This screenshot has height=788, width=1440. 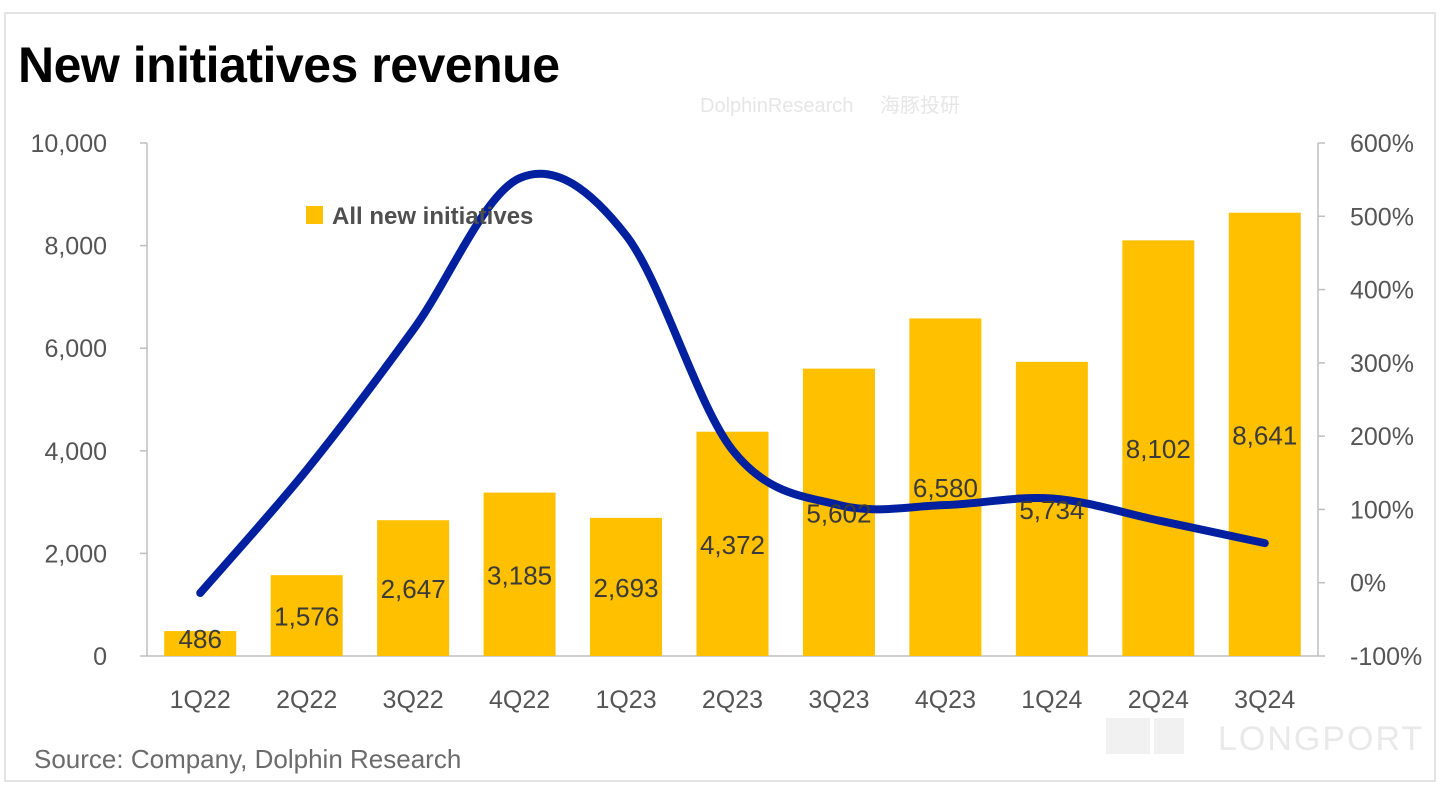 I want to click on x-tick-label: 4Q22, so click(x=519, y=700).